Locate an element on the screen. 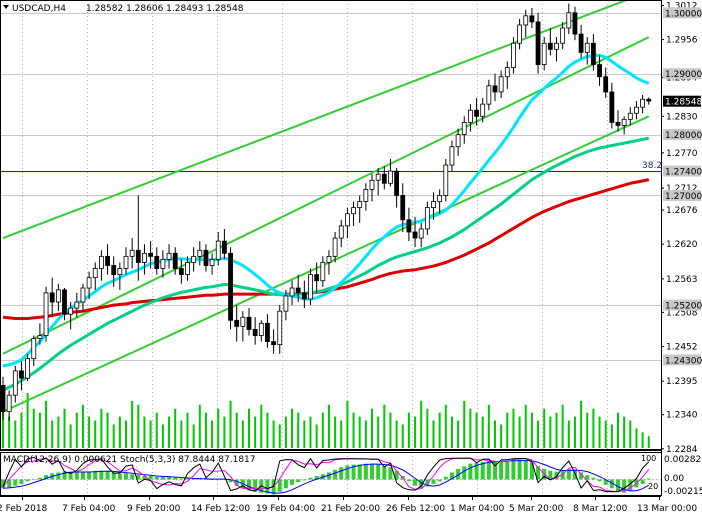 Image resolution: width=702 pixels, height=519 pixels. time-label: 19 Feb 04:00 is located at coordinates (285, 509).